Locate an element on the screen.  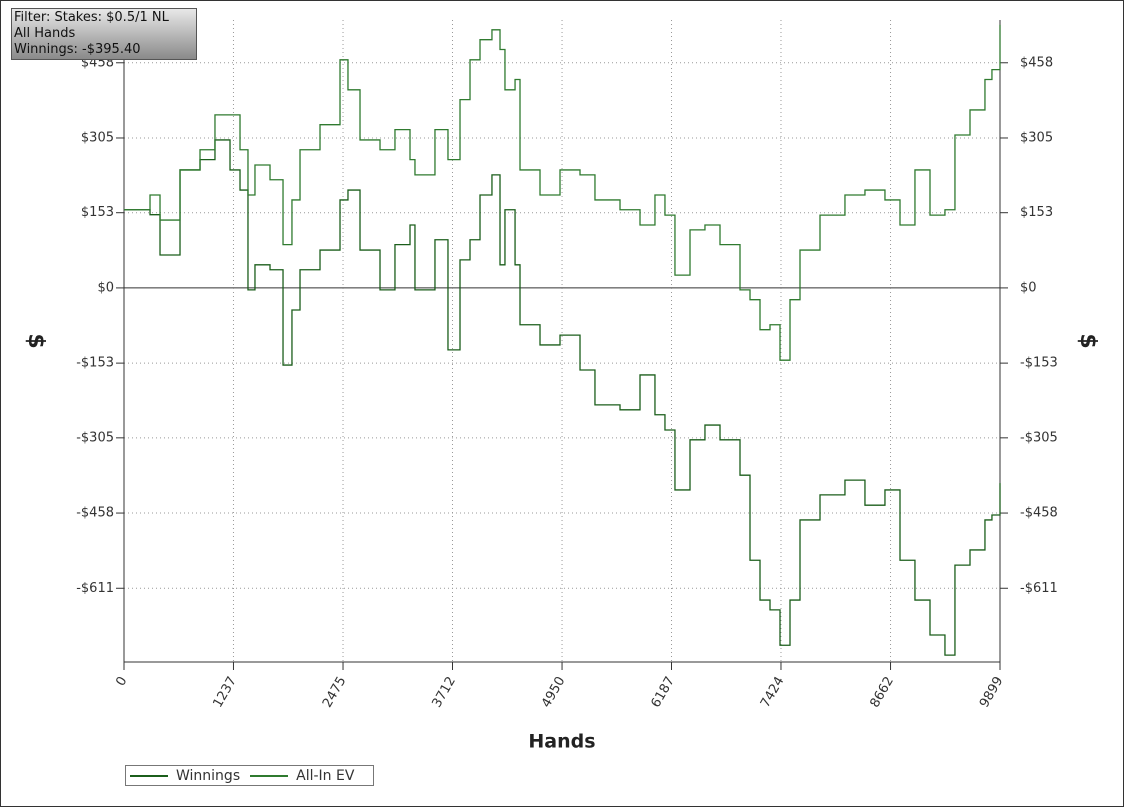
x-tick-label: 8662 is located at coordinates (882, 692).